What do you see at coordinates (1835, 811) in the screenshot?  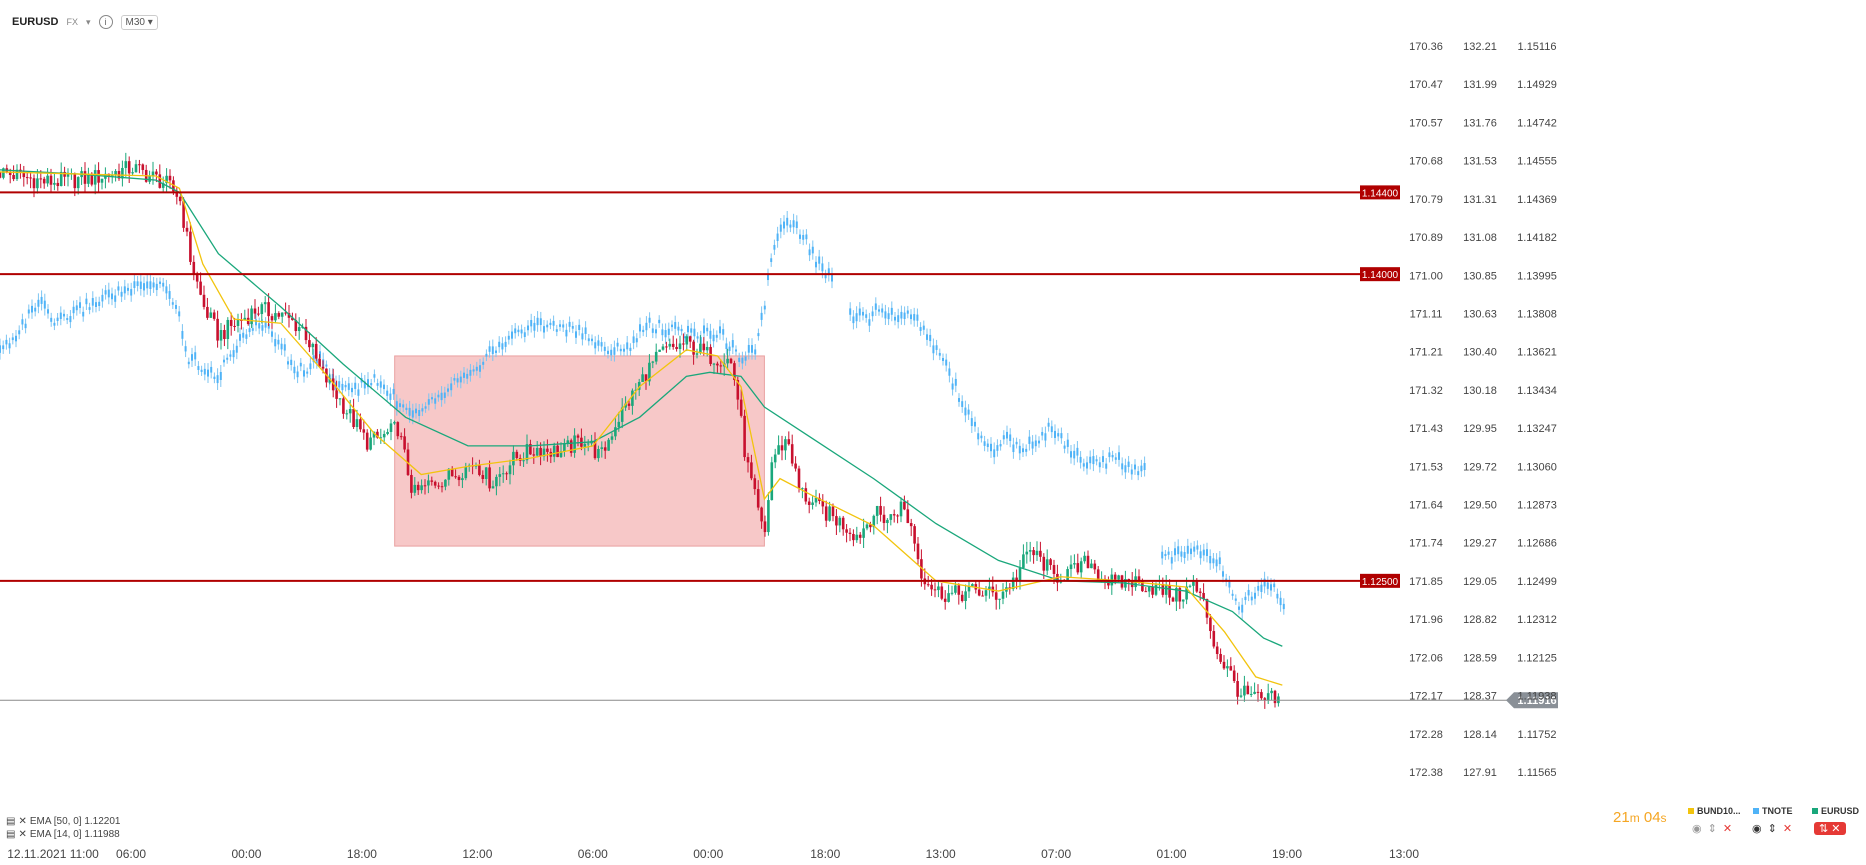 I see `instrument-eurusd: EURUSD` at bounding box center [1835, 811].